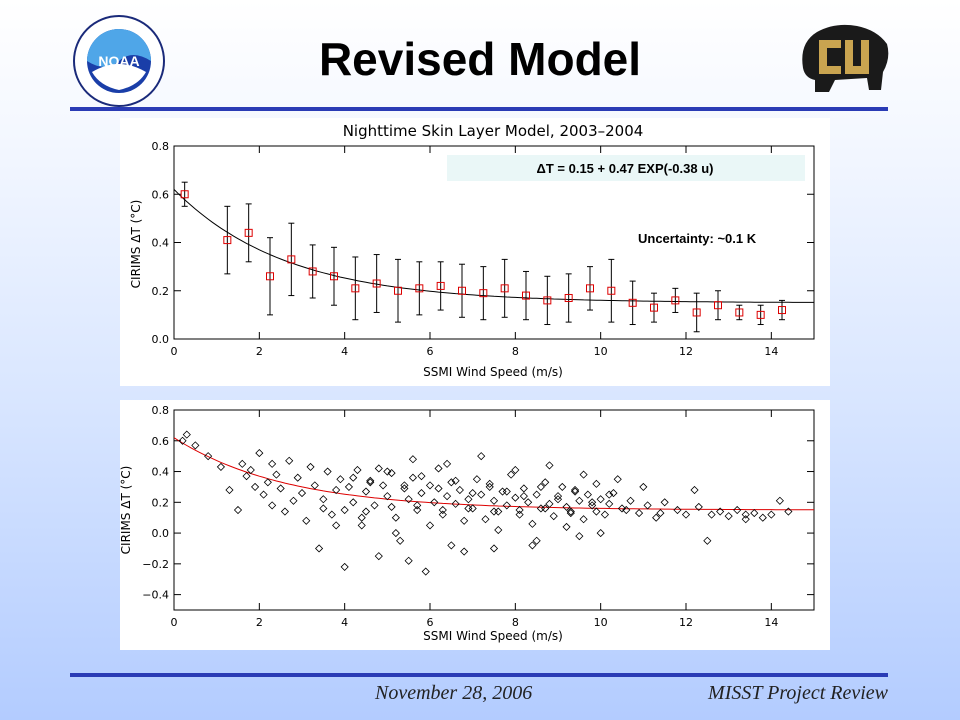 The image size is (960, 720). I want to click on footer-date: November 28, 2006, so click(454, 693).